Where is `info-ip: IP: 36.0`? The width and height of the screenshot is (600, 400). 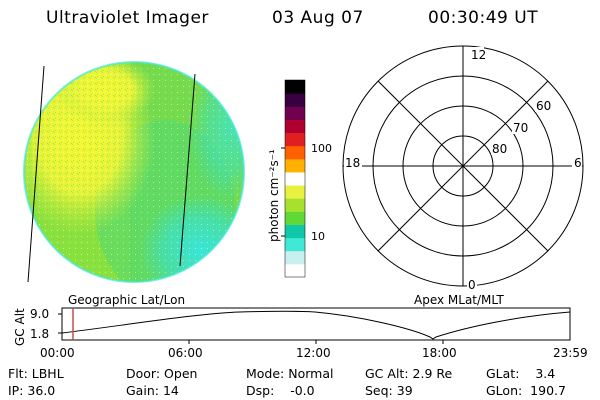
info-ip: IP: 36.0 is located at coordinates (32, 390).